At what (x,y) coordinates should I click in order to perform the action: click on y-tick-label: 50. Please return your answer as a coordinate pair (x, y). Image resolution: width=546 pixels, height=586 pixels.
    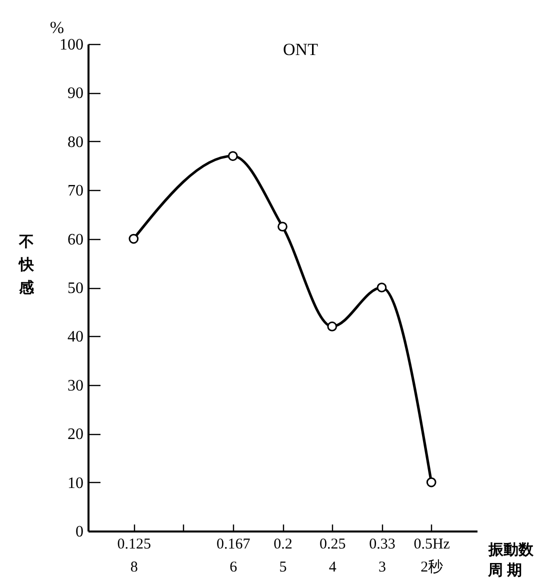
    Looking at the image, I should click on (76, 288).